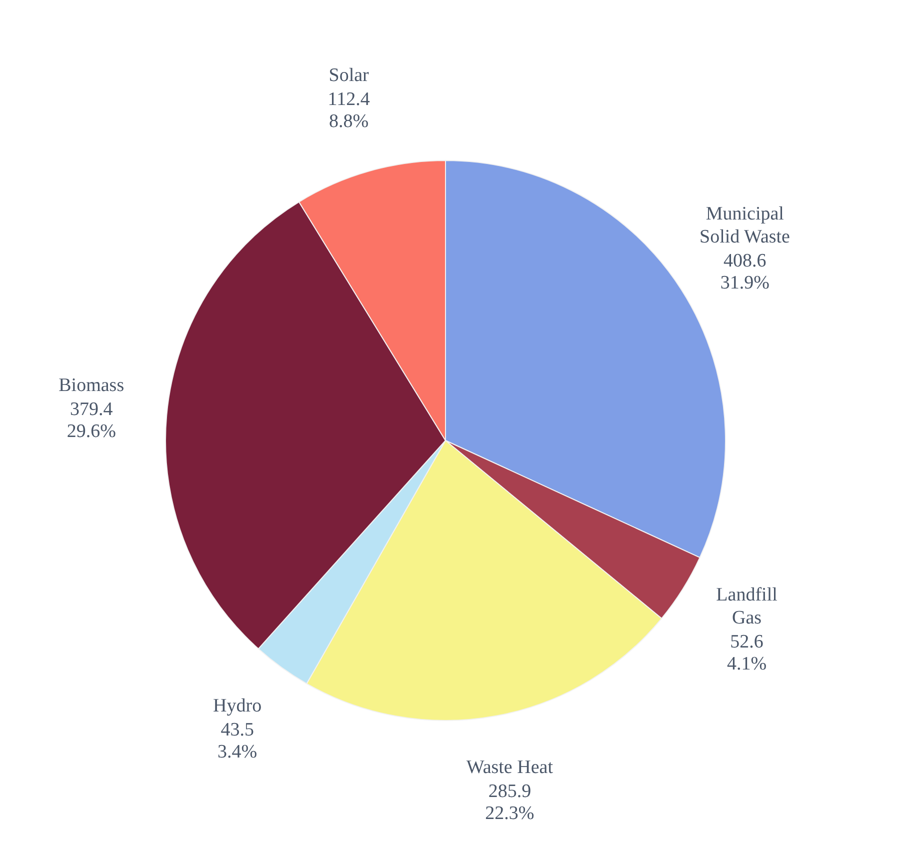 Image resolution: width=907 pixels, height=858 pixels. I want to click on data-label: 52.6 4.1%, so click(746, 652).